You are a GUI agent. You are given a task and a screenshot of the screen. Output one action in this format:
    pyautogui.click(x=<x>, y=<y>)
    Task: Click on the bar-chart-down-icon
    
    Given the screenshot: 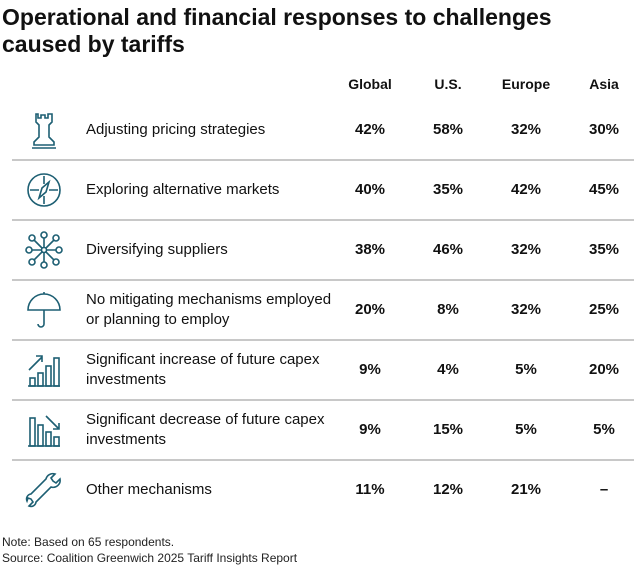 What is the action you would take?
    pyautogui.click(x=44, y=431)
    